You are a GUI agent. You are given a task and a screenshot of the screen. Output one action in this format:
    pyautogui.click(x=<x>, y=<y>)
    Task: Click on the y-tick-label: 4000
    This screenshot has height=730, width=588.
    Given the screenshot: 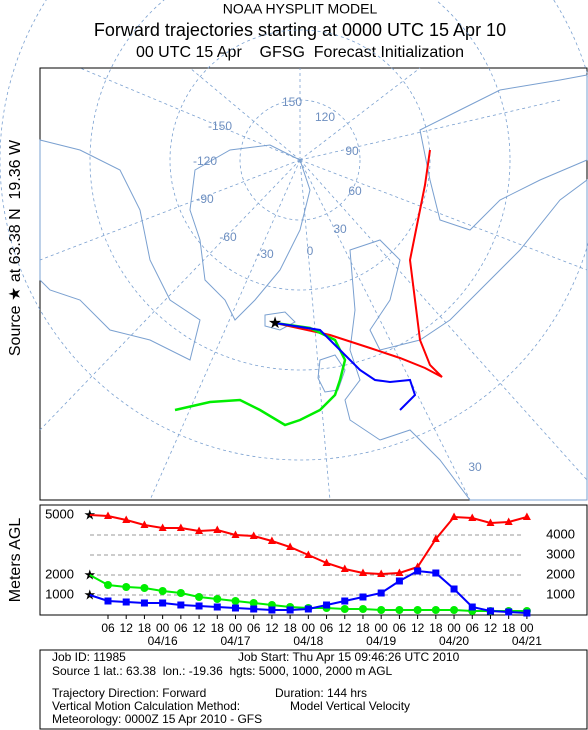 What is the action you would take?
    pyautogui.click(x=560, y=533)
    